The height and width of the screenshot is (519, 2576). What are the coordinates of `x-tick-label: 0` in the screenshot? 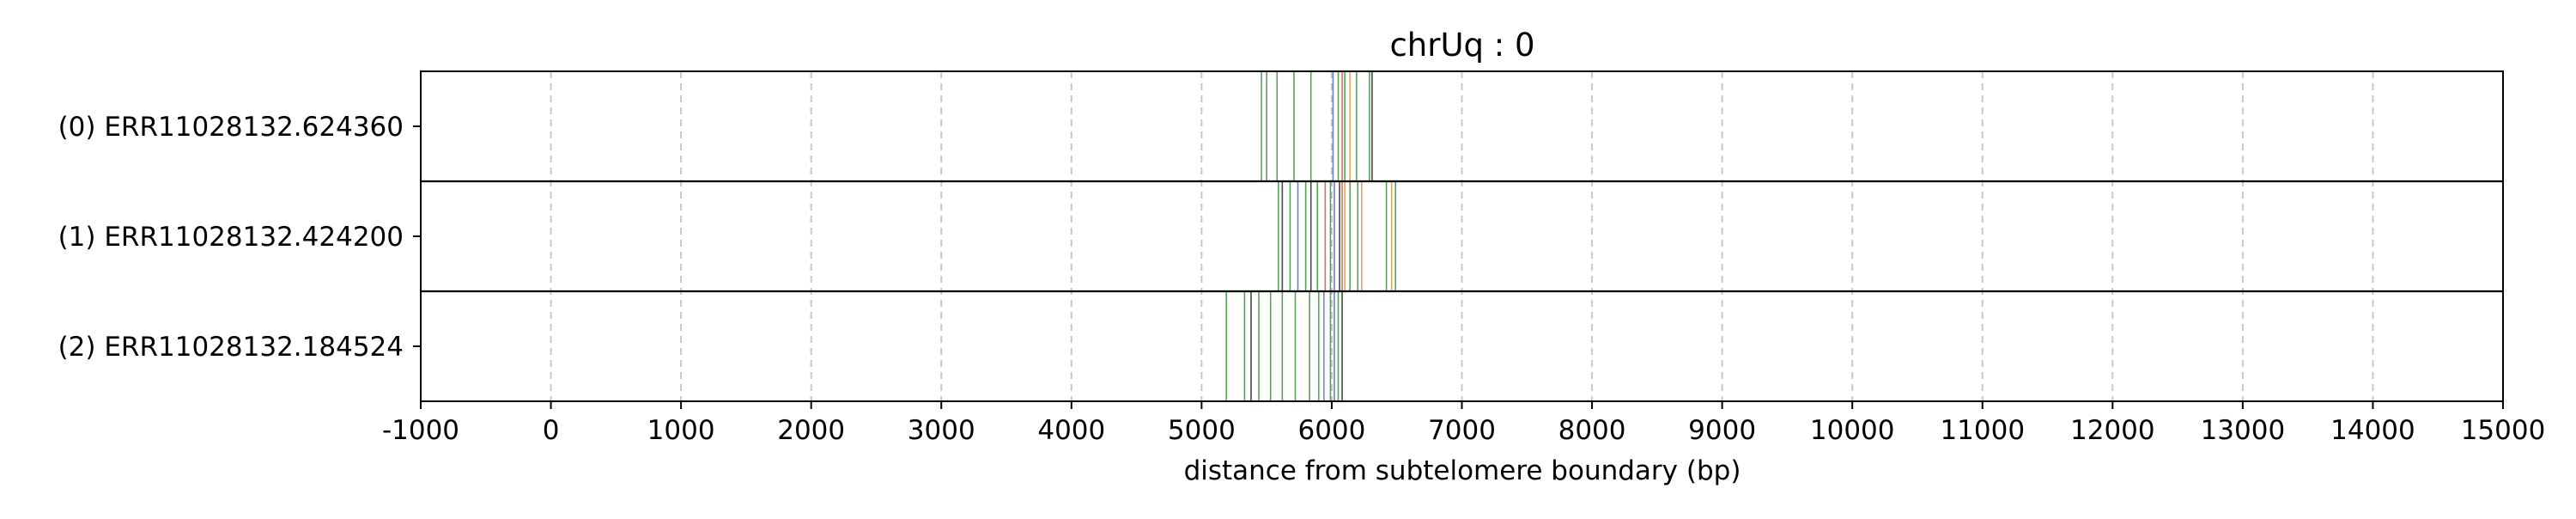 It's located at (552, 430).